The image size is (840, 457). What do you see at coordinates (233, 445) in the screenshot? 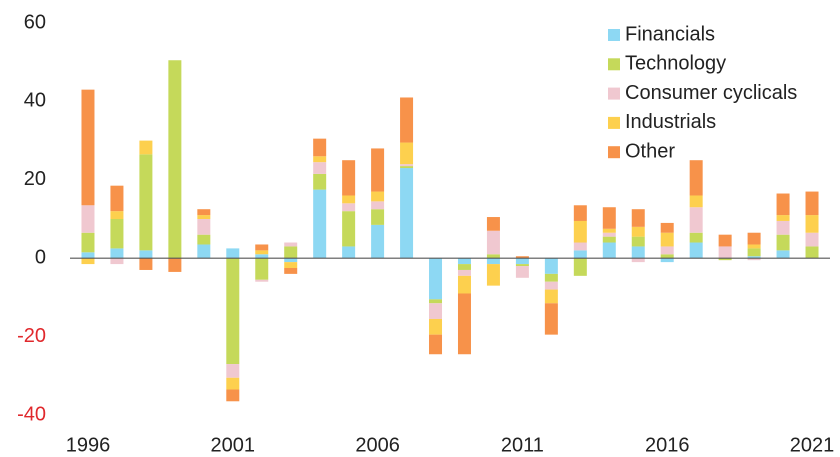
I see `x-tick-label: 2001` at bounding box center [233, 445].